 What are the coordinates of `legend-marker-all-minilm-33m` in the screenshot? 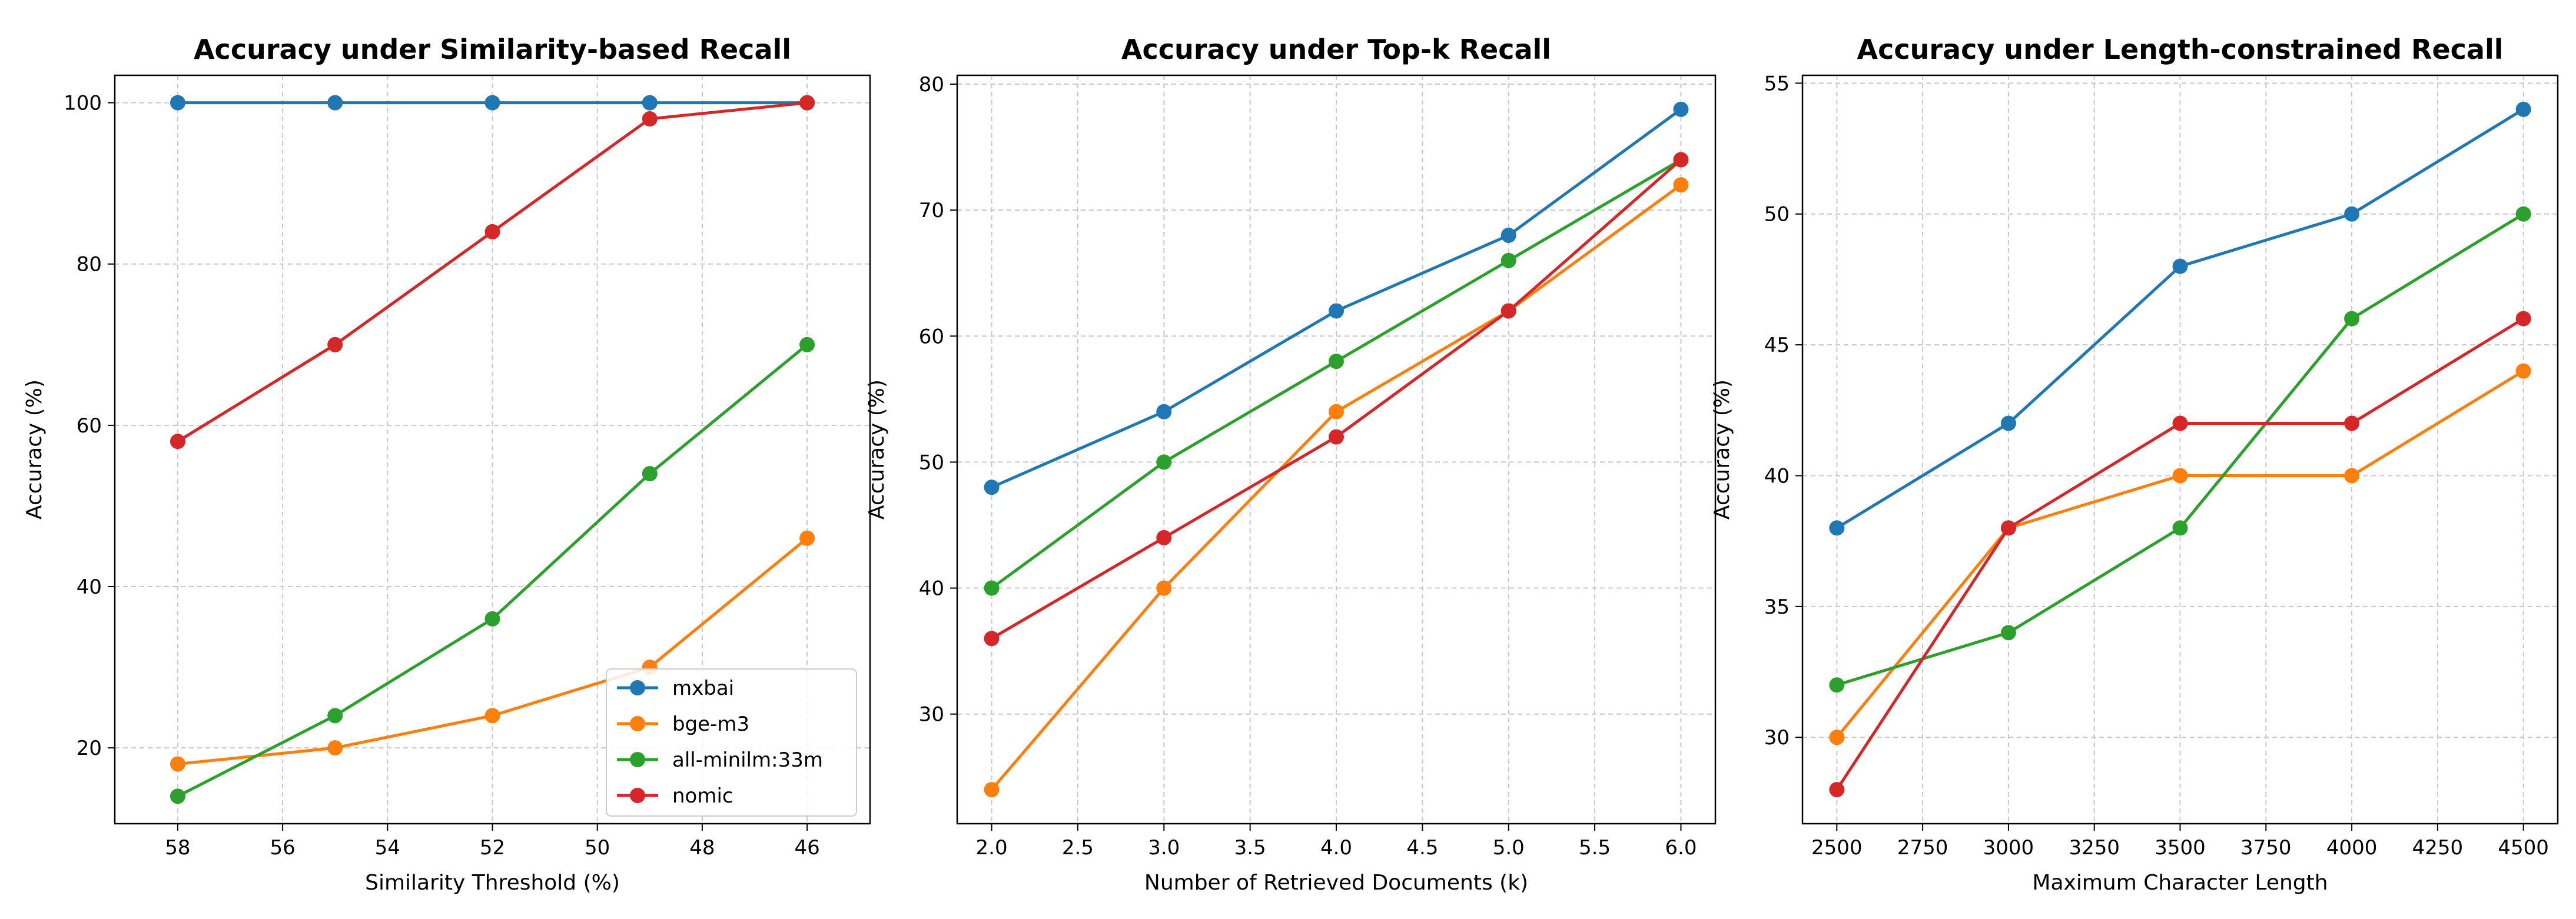 It's located at (637, 759).